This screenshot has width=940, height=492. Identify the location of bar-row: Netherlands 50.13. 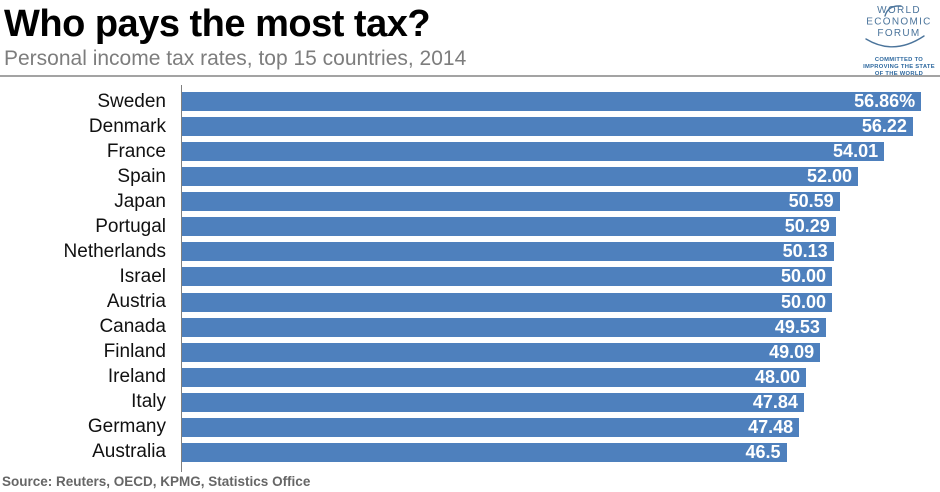
(470, 251).